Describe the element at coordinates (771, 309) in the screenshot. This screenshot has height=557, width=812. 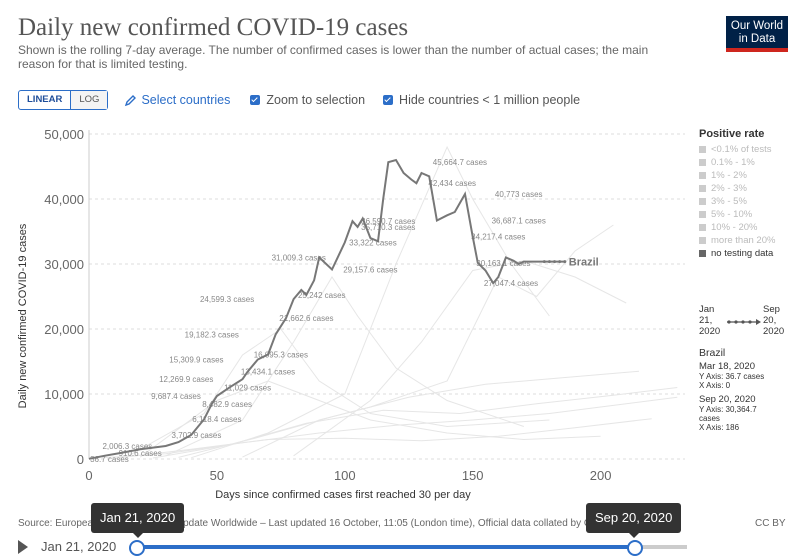
I see `range-end-month: Sep` at that location.